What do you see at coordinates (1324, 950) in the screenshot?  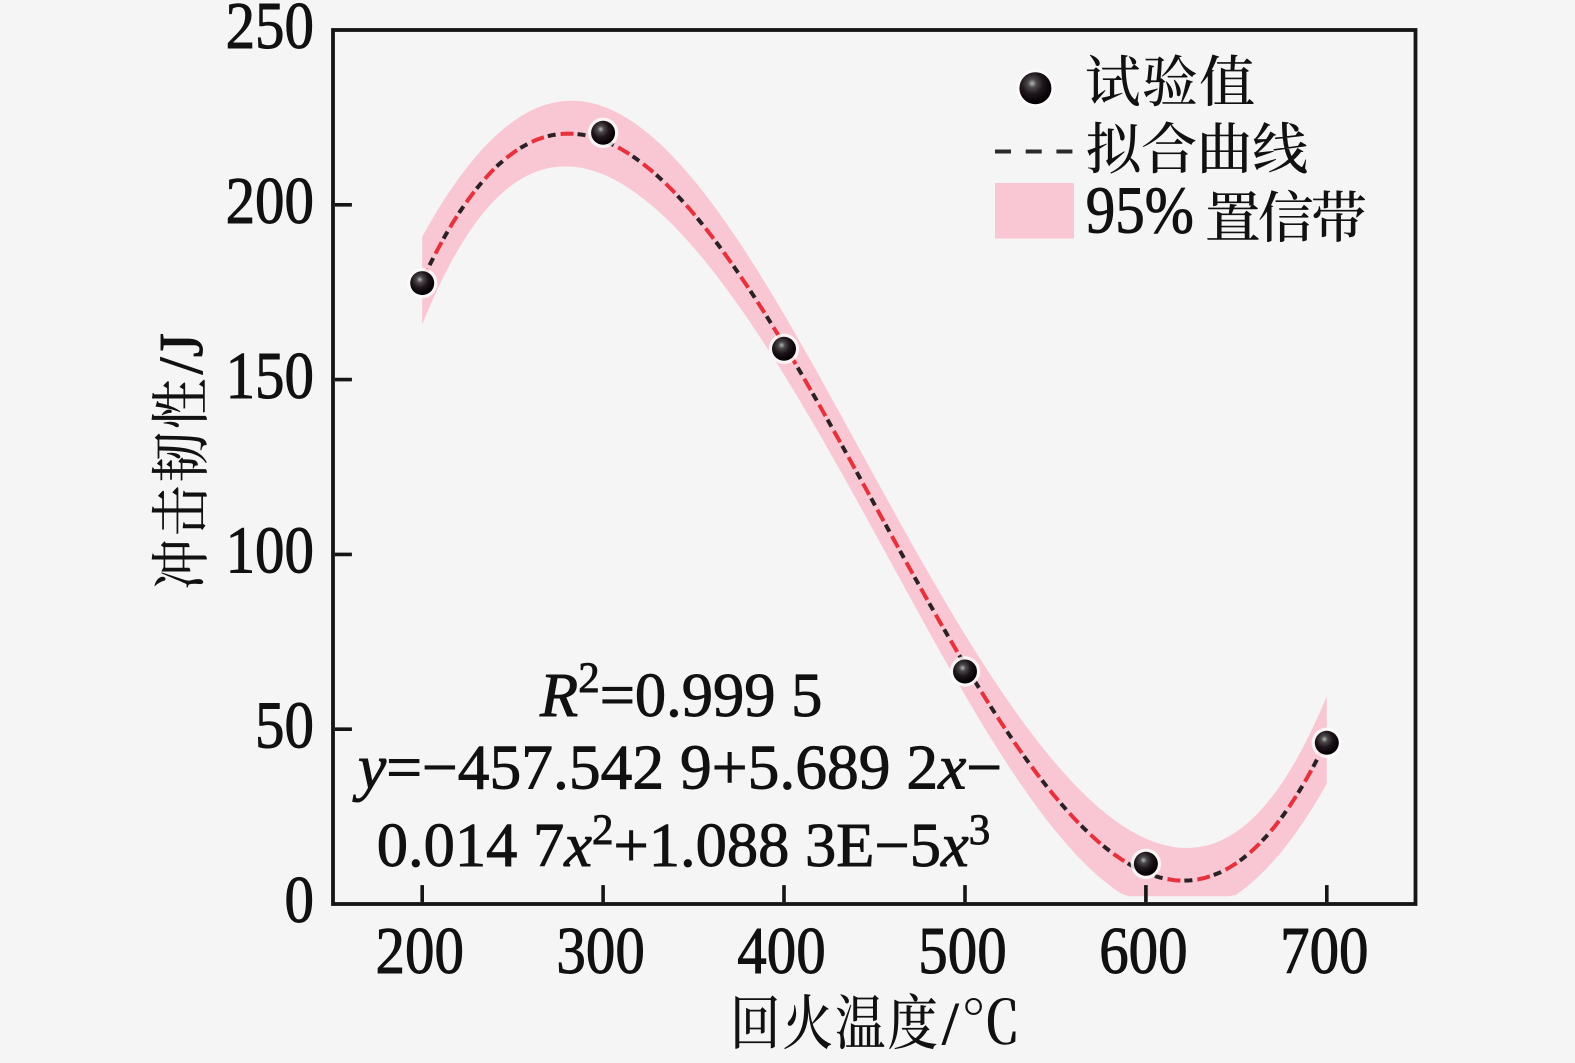 I see `svg-text: 700` at bounding box center [1324, 950].